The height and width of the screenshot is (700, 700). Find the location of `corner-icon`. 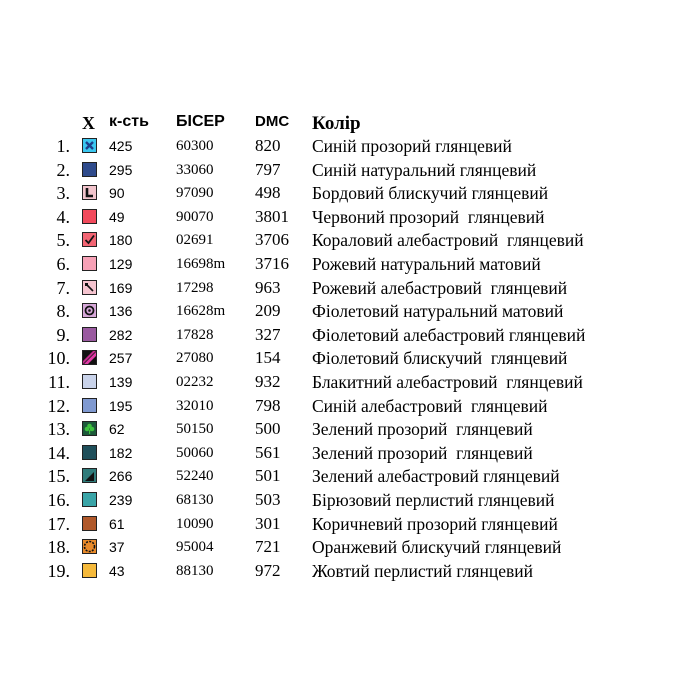

corner-icon is located at coordinates (89, 193).